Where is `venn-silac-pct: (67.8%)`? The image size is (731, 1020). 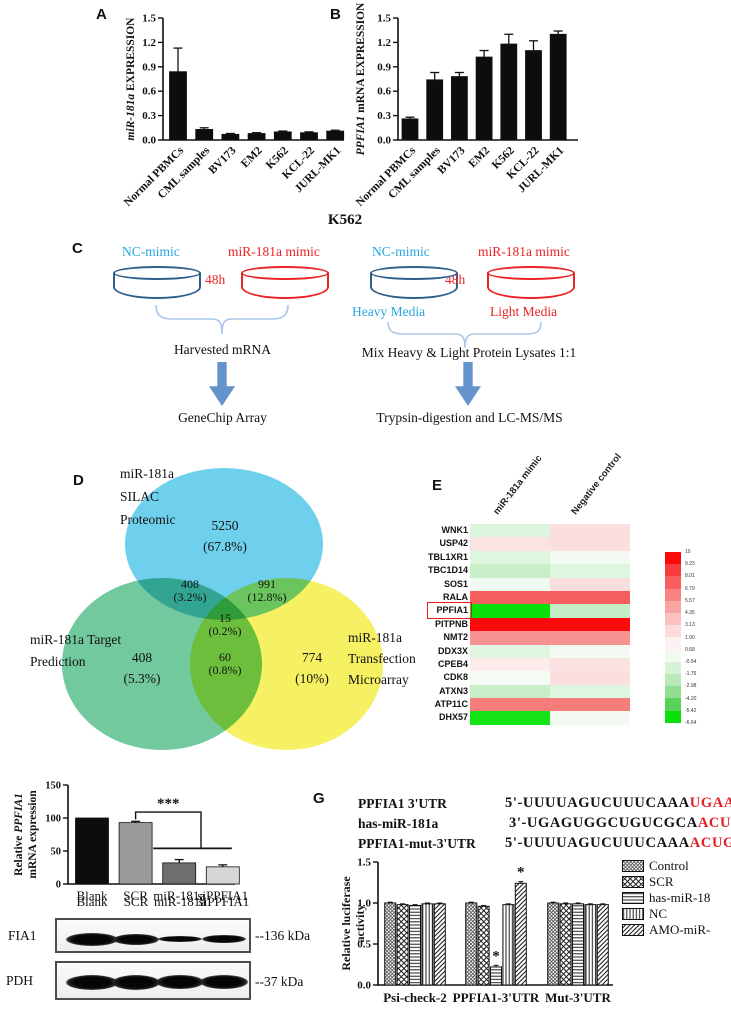
venn-silac-pct: (67.8%) is located at coordinates (225, 546).